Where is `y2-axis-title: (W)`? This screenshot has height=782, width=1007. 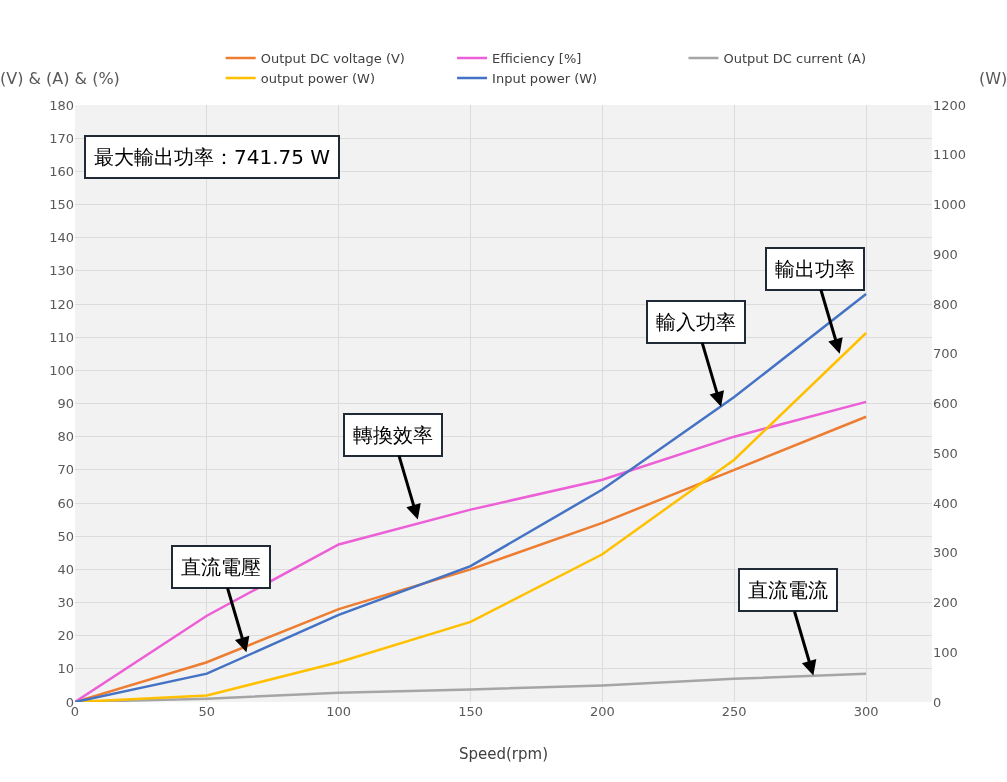
y2-axis-title: (W) is located at coordinates (993, 78).